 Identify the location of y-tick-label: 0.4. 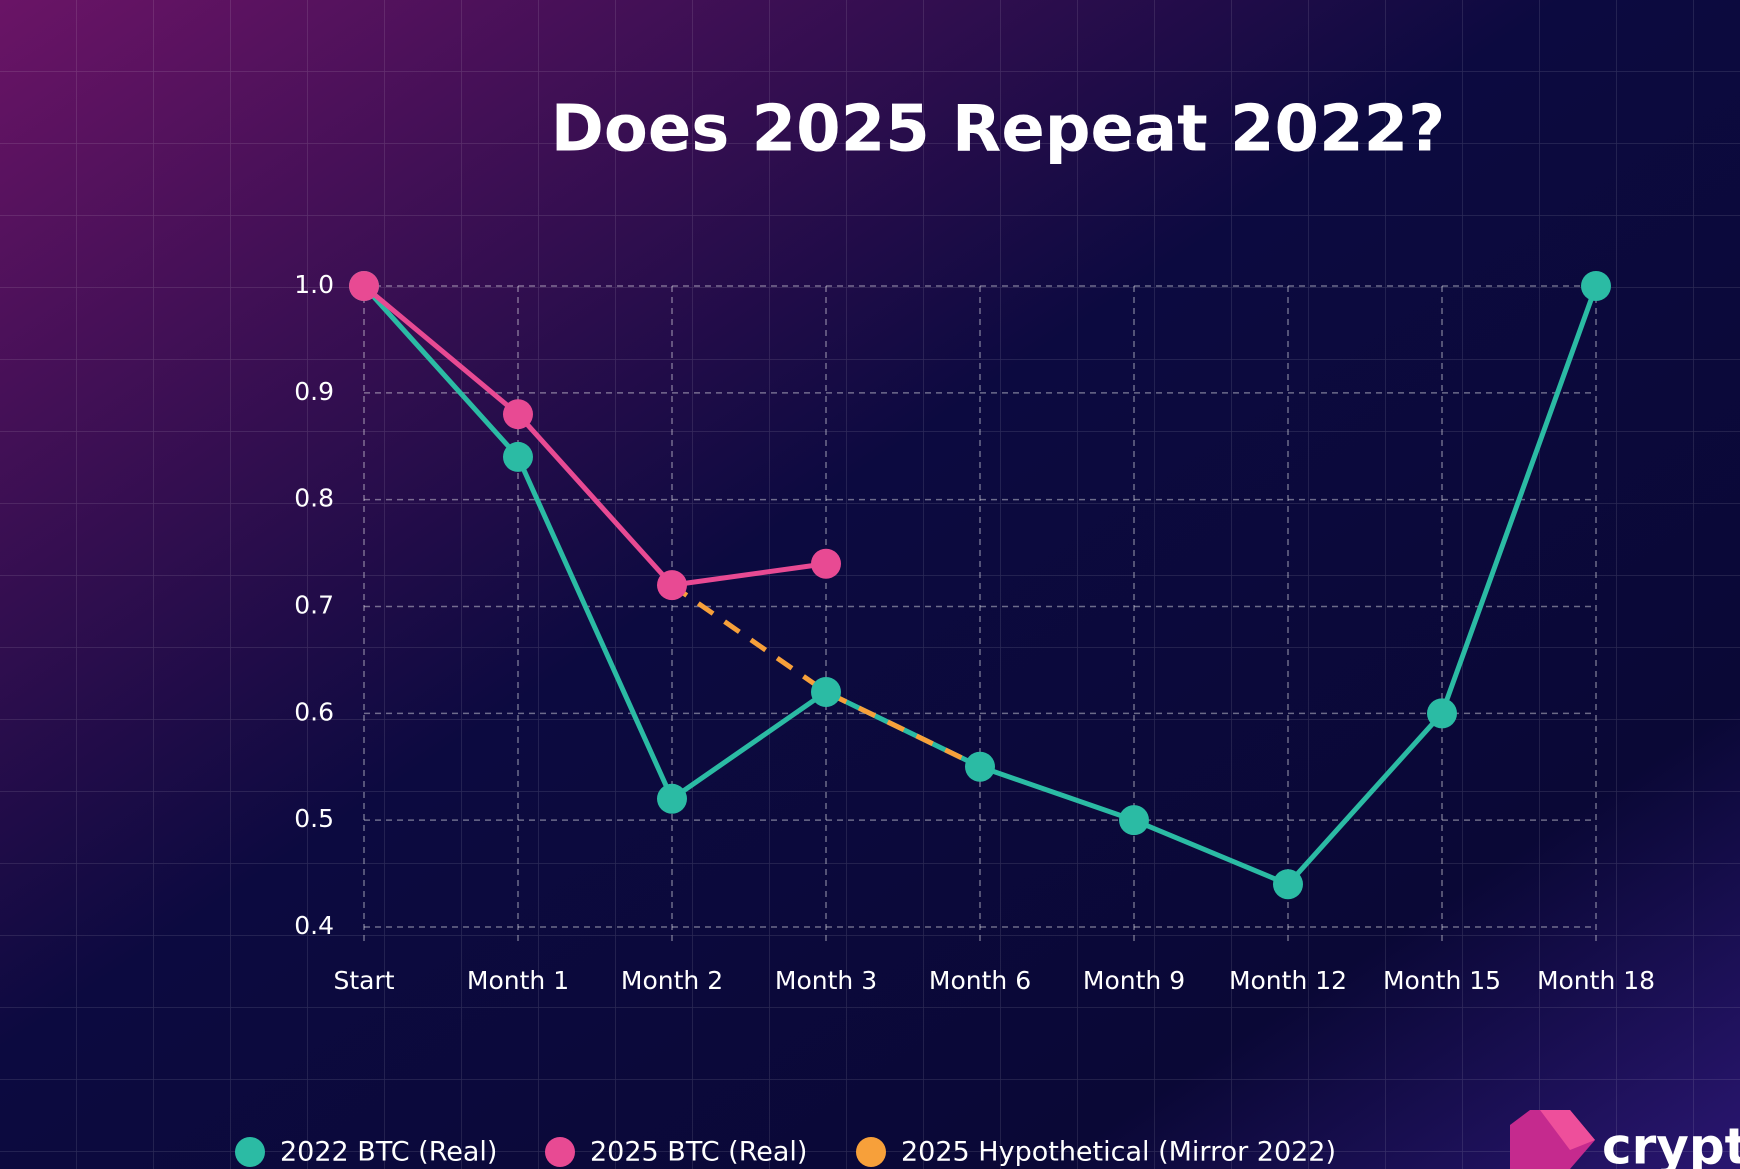
(314, 925).